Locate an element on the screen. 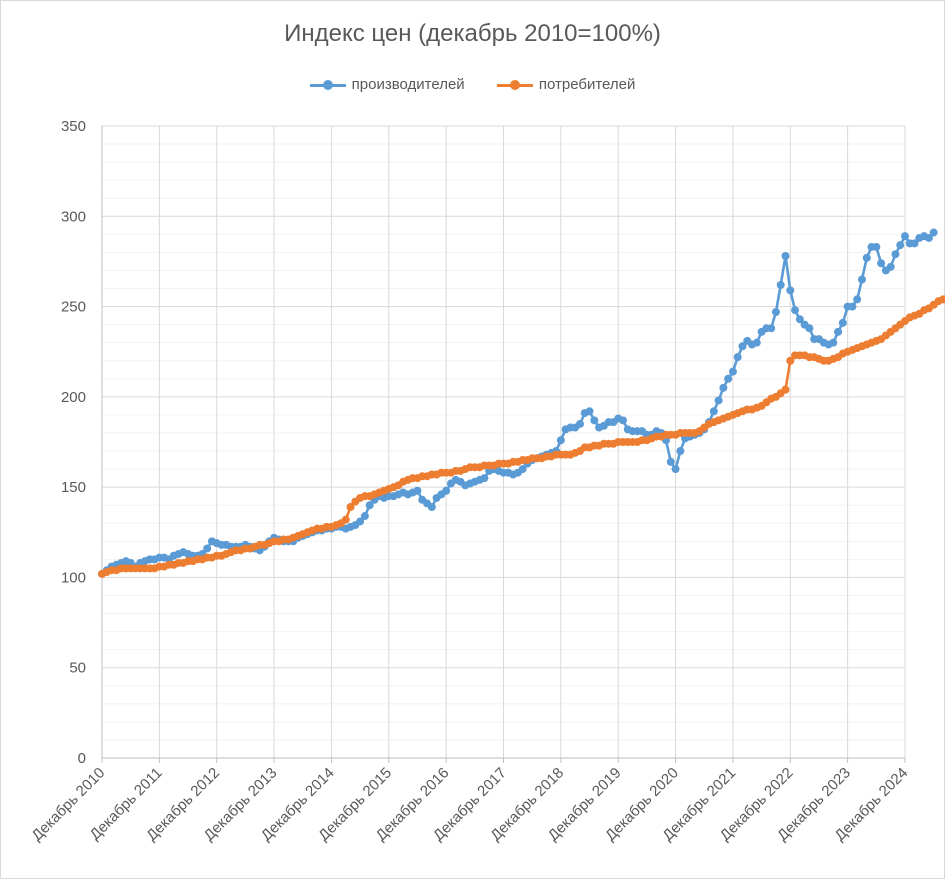  chart-title: Индекс цен (декабрь 2010=100%) is located at coordinates (472, 33).